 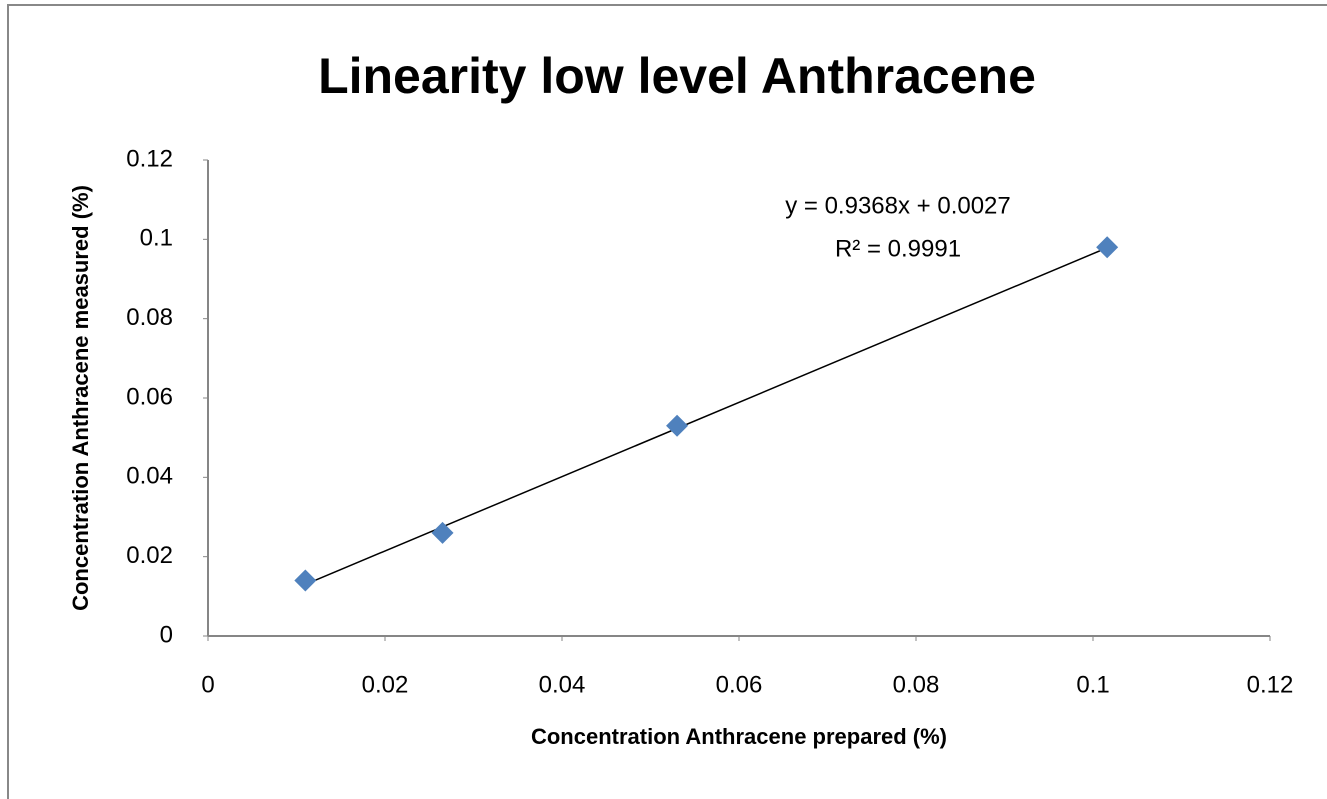 I want to click on trendline-equation: y = 0.9368x + 0.0027, so click(x=898, y=205).